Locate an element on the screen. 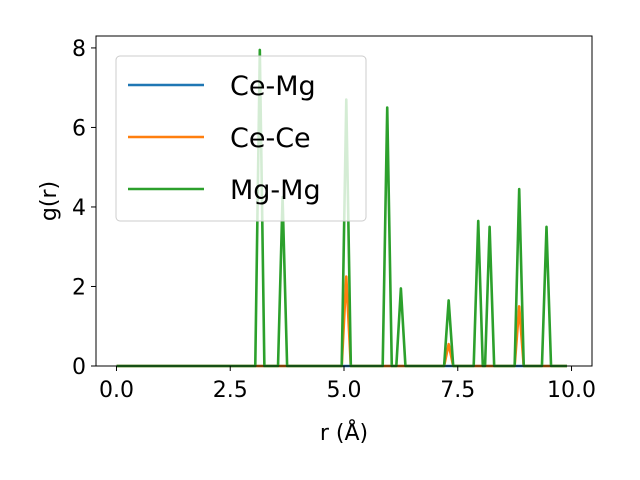 The width and height of the screenshot is (640, 480). legend-box is located at coordinates (241, 138).